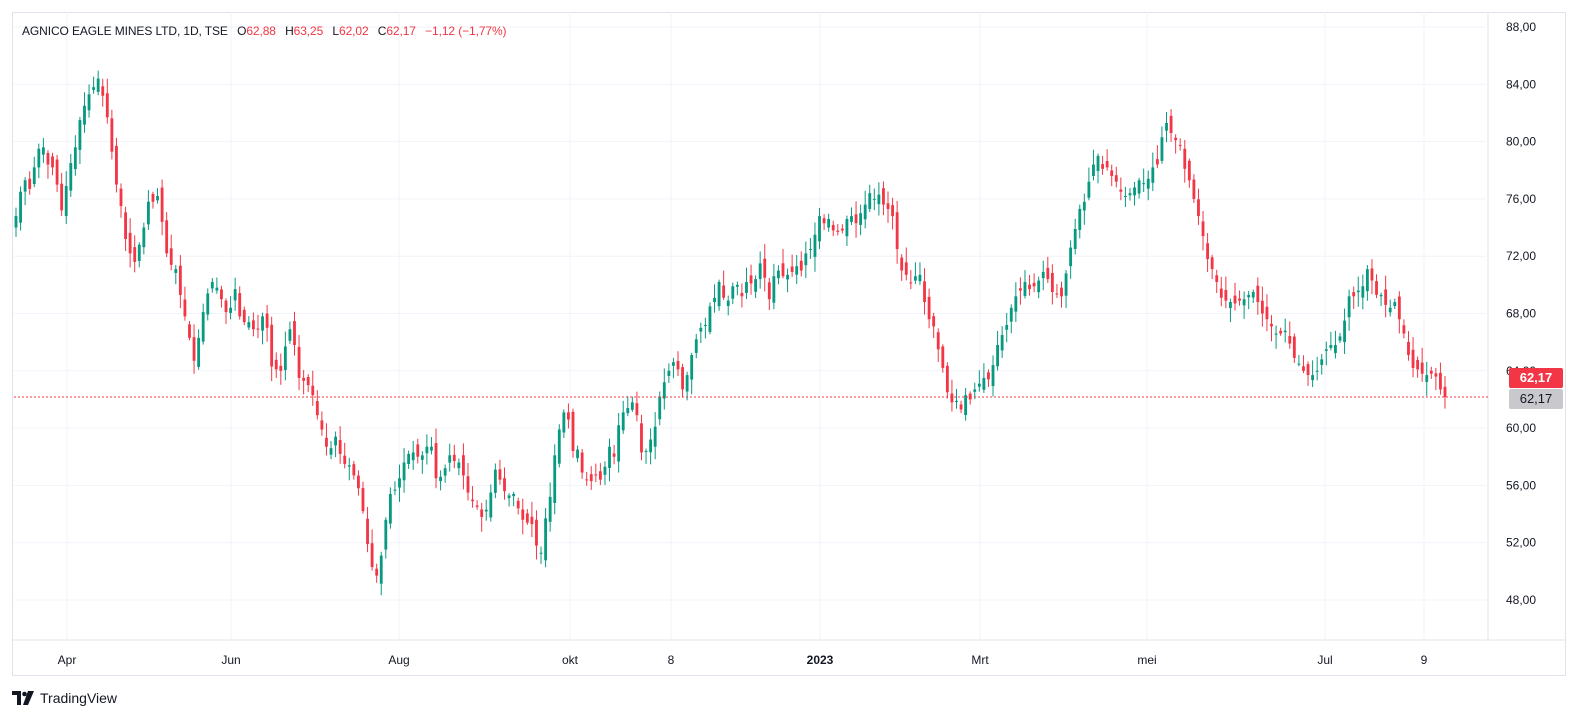 Image resolution: width=1581 pixels, height=726 pixels. Describe the element at coordinates (1521, 27) in the screenshot. I see `y-tick-label: 88,00` at that location.